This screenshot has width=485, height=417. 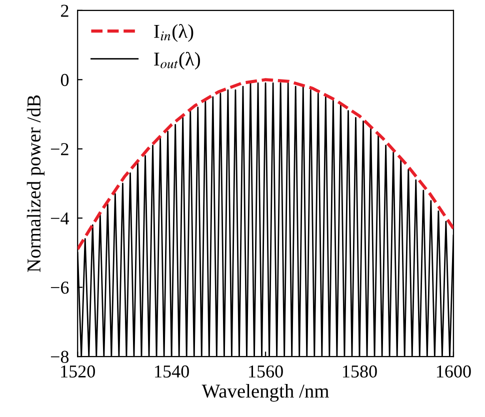 What do you see at coordinates (174, 33) in the screenshot?
I see `legend-label: I$_{in}$(λ)` at bounding box center [174, 33].